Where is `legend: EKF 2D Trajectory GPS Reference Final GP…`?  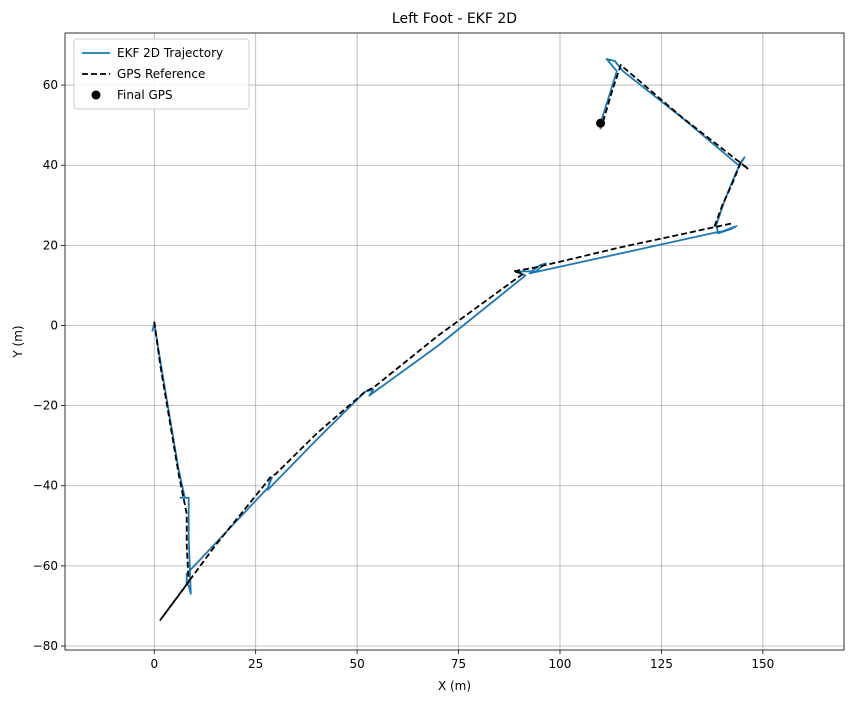
legend: EKF 2D Trajectory GPS Reference Final GP… is located at coordinates (161, 74).